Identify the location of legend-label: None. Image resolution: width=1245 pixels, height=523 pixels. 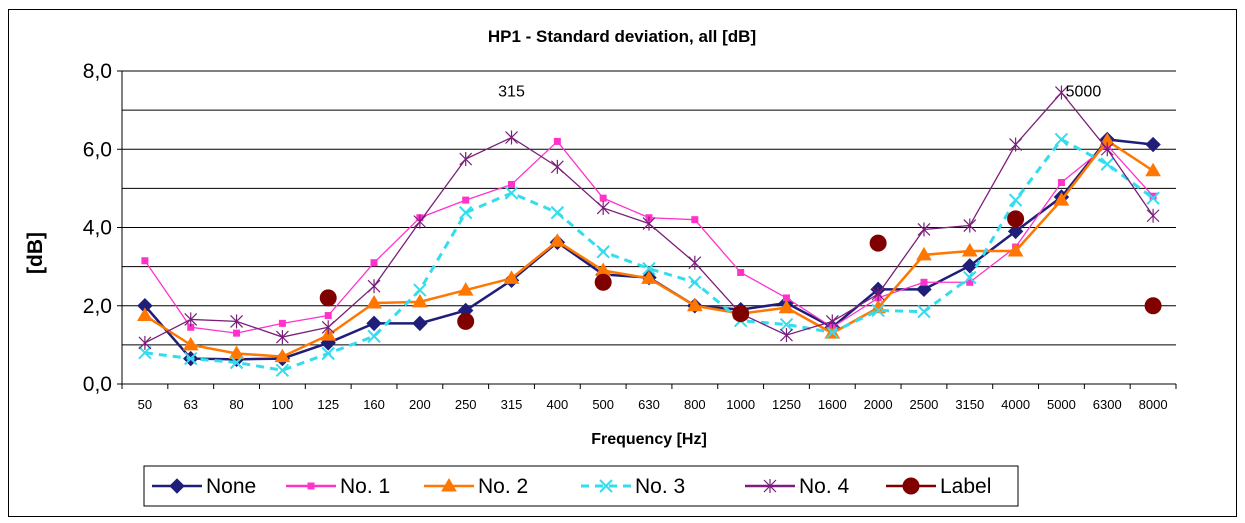
(231, 486).